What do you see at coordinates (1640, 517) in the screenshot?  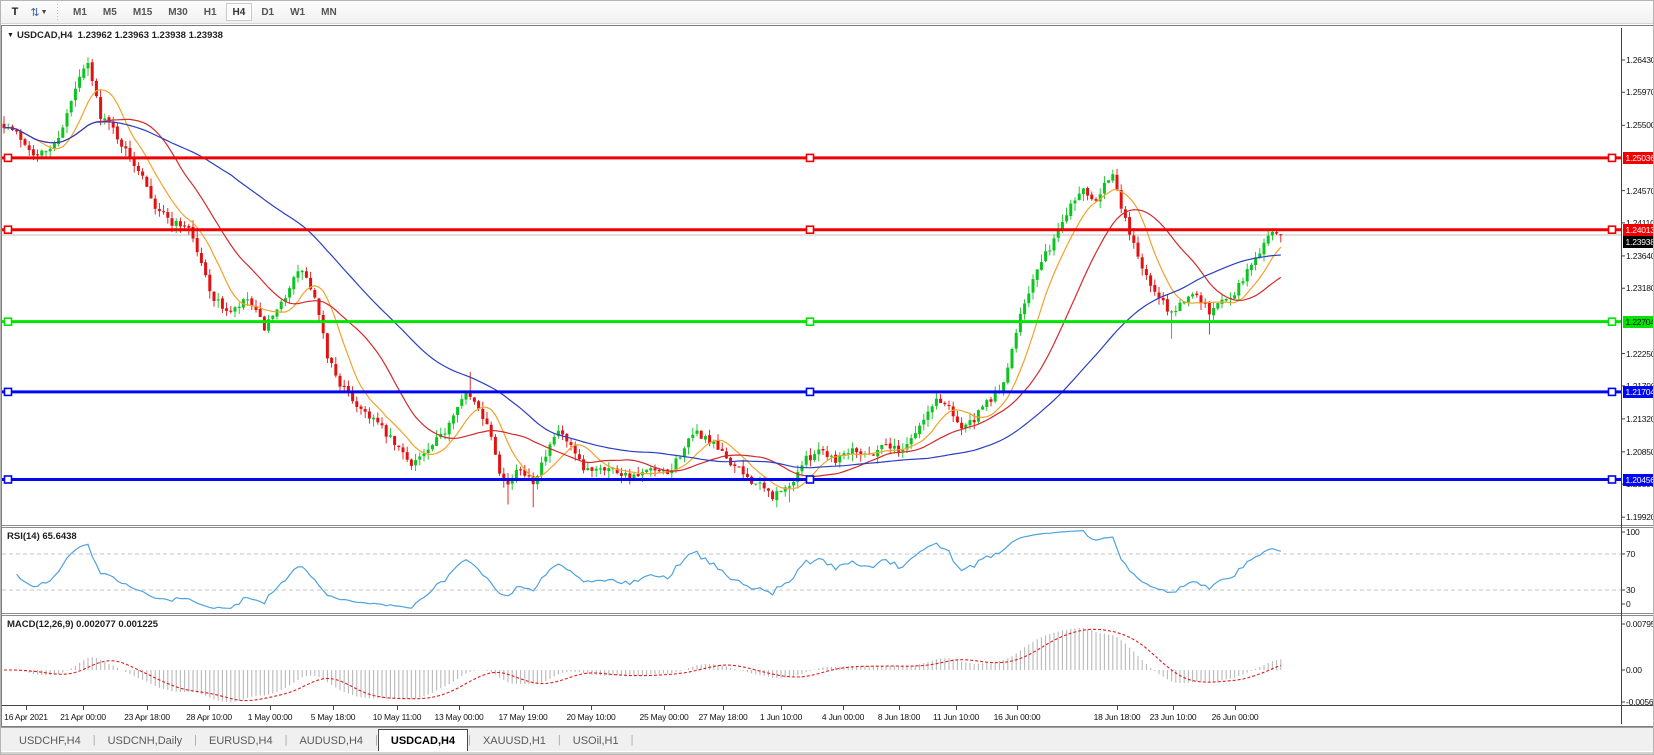 I see `price-tick-label: 1.19920` at bounding box center [1640, 517].